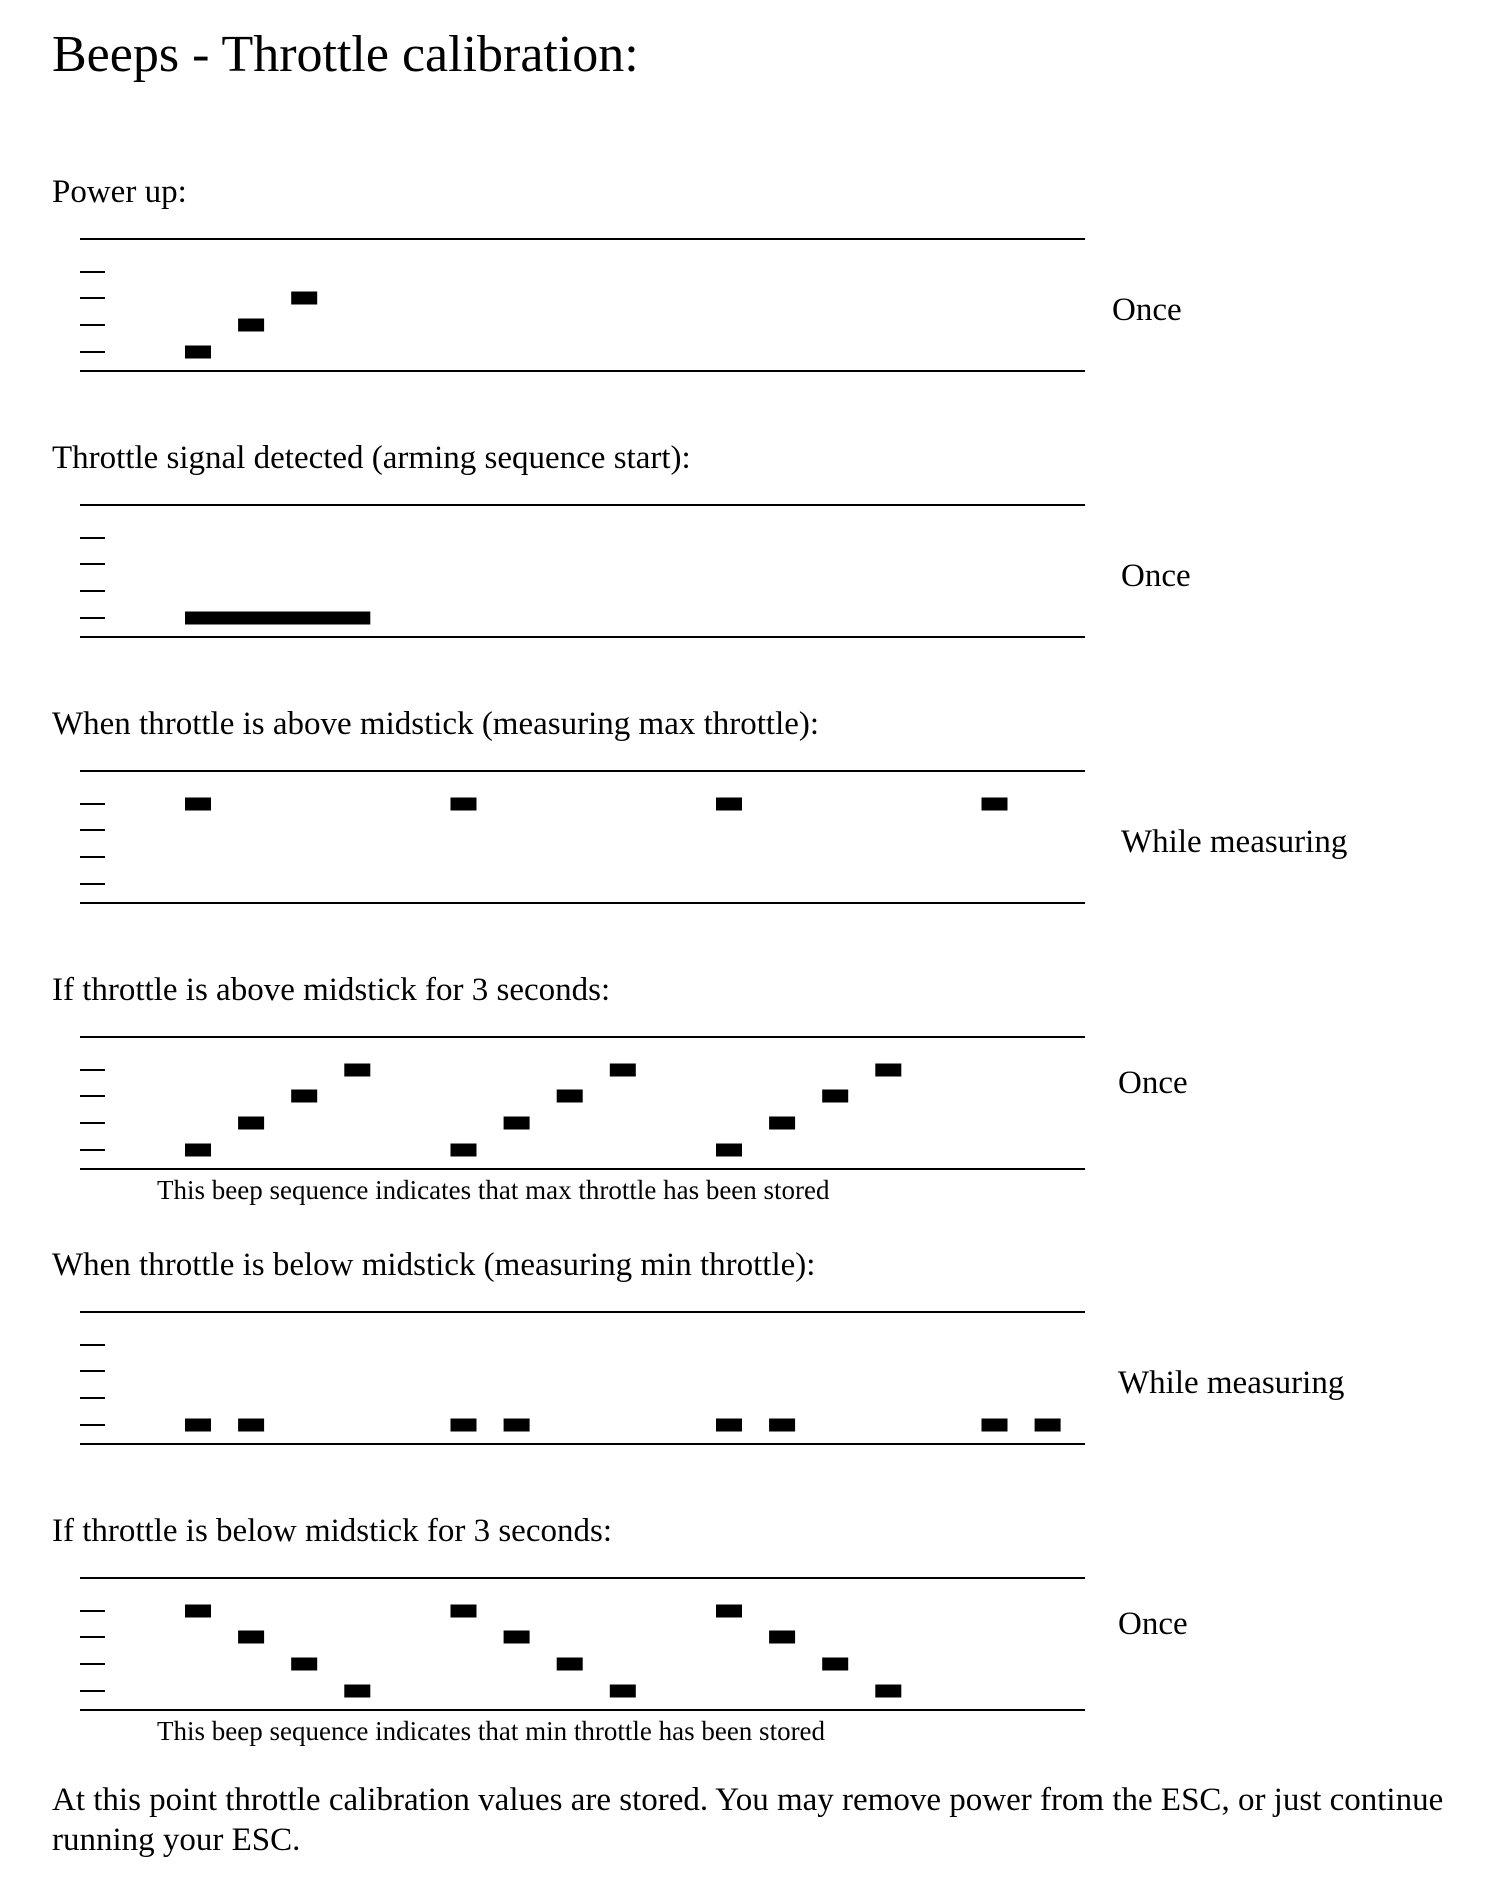  What do you see at coordinates (582, 837) in the screenshot?
I see `beep-diagram-measuring-max` at bounding box center [582, 837].